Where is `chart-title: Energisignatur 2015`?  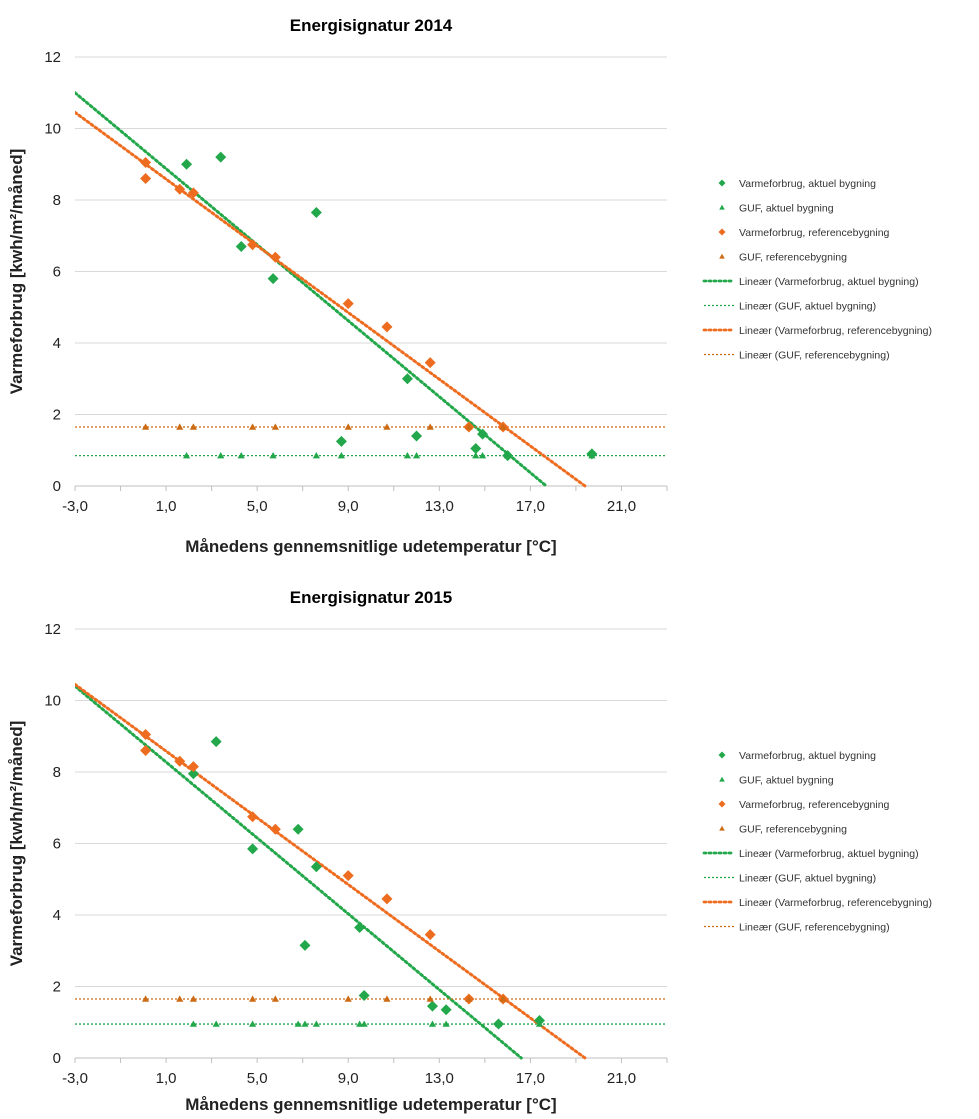
chart-title: Energisignatur 2015 is located at coordinates (371, 597).